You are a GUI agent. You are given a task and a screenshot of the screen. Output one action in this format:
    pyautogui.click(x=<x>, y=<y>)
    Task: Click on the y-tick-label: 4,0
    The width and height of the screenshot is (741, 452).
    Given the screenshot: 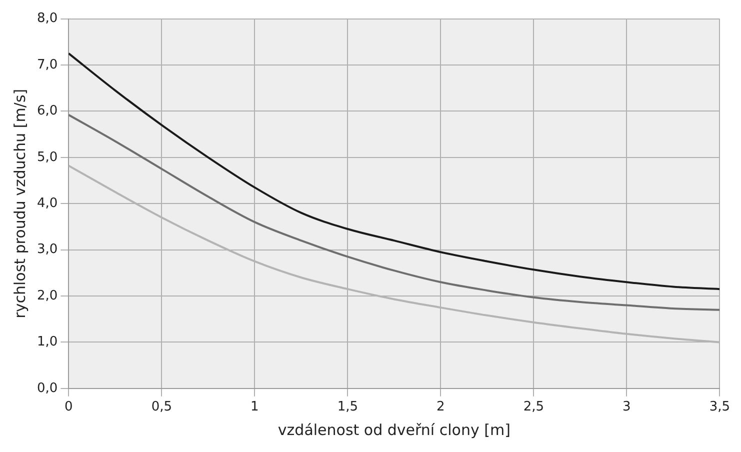 What is the action you would take?
    pyautogui.click(x=47, y=203)
    